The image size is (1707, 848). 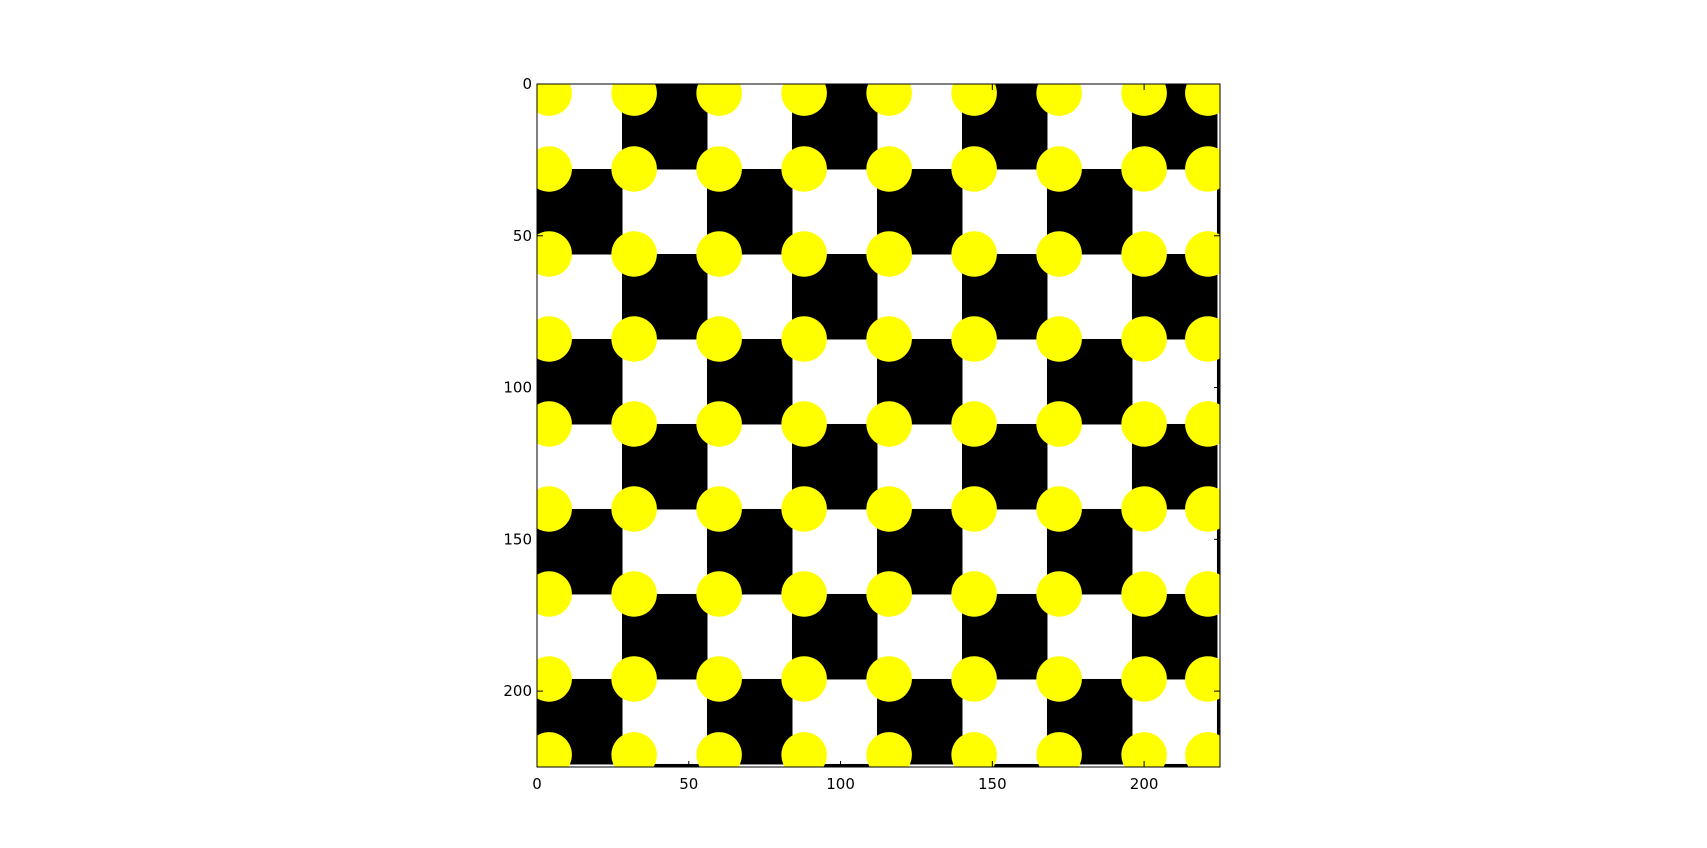 What do you see at coordinates (840, 784) in the screenshot?
I see `x-tick-label: 100` at bounding box center [840, 784].